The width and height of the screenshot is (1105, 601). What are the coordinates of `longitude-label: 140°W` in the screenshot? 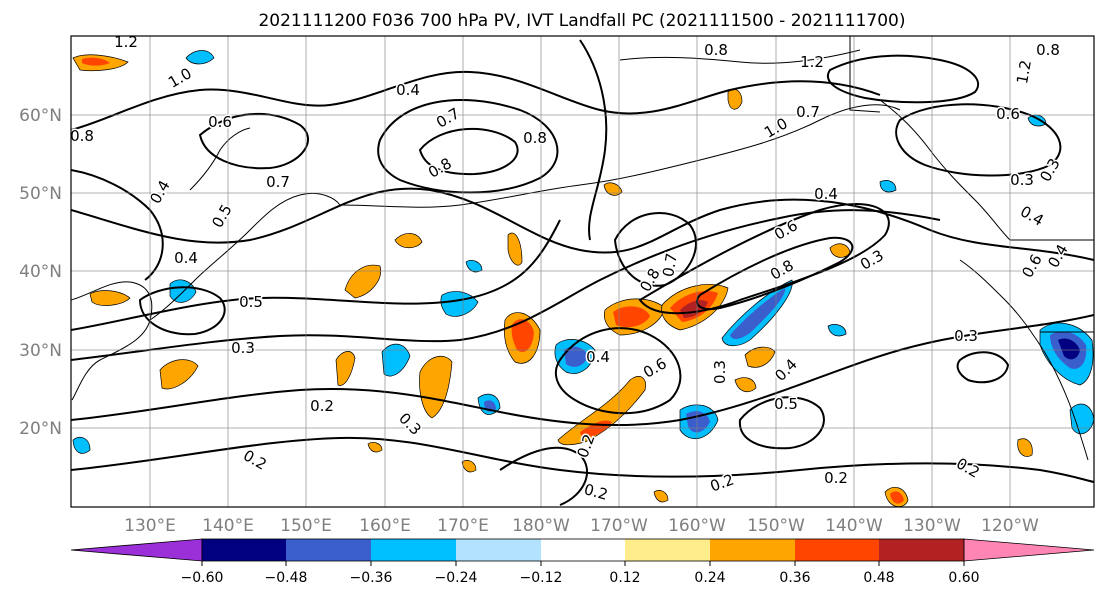 It's located at (854, 526).